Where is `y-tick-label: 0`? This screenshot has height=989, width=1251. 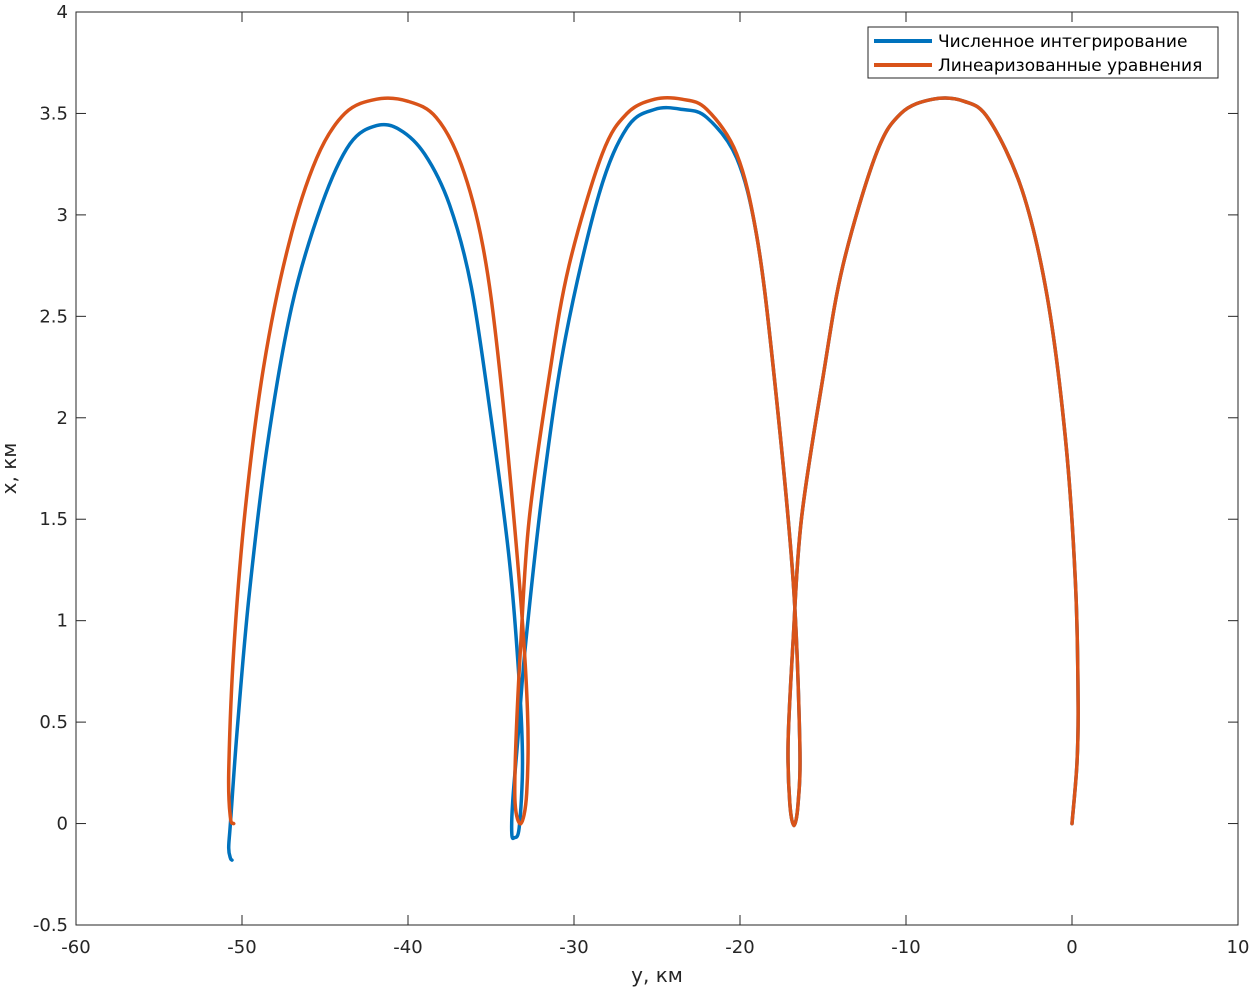 y-tick-label: 0 is located at coordinates (62, 824).